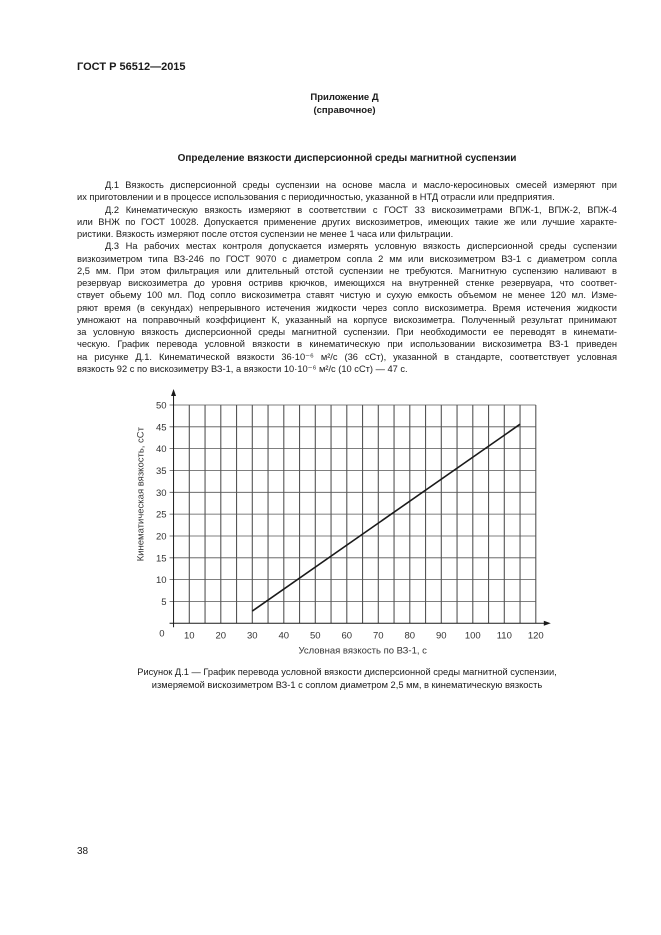 The width and height of the screenshot is (661, 935). Describe the element at coordinates (410, 635) in the screenshot. I see `x-tick-label: 80` at that location.